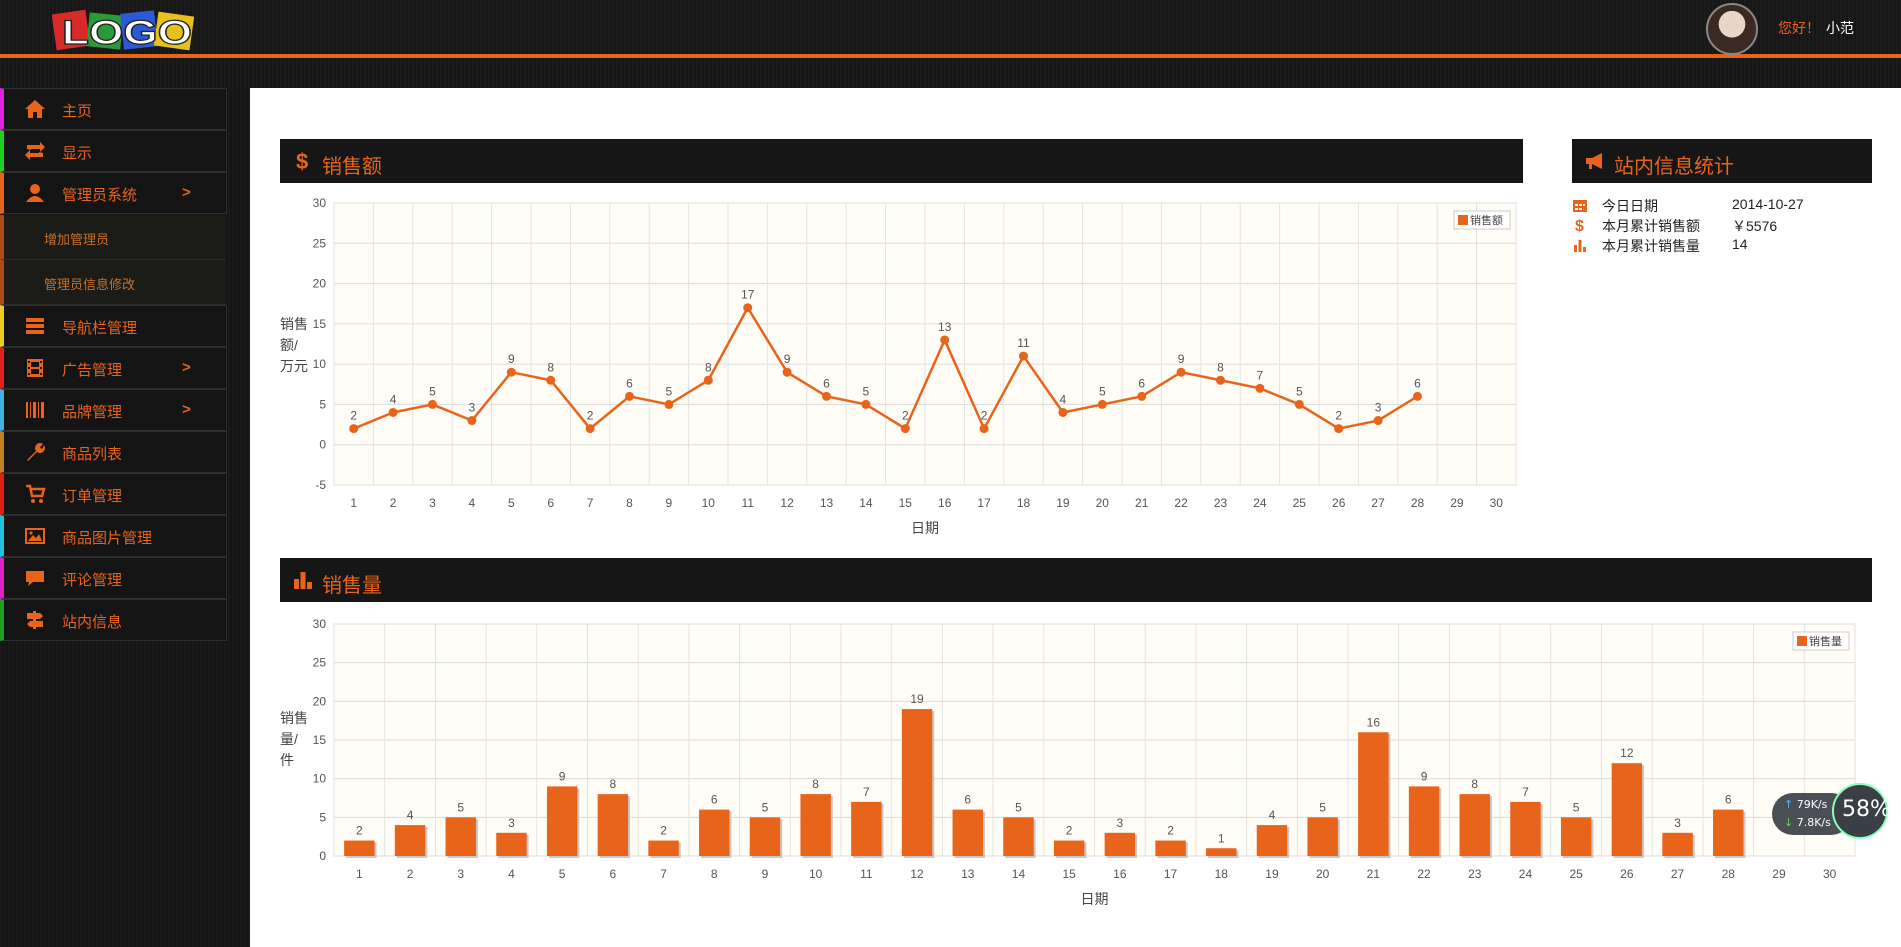 Image resolution: width=1901 pixels, height=947 pixels. I want to click on username: 小范, so click(1840, 28).